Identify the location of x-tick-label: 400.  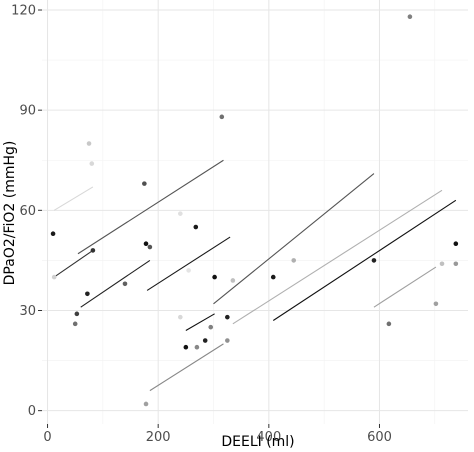
(268, 437).